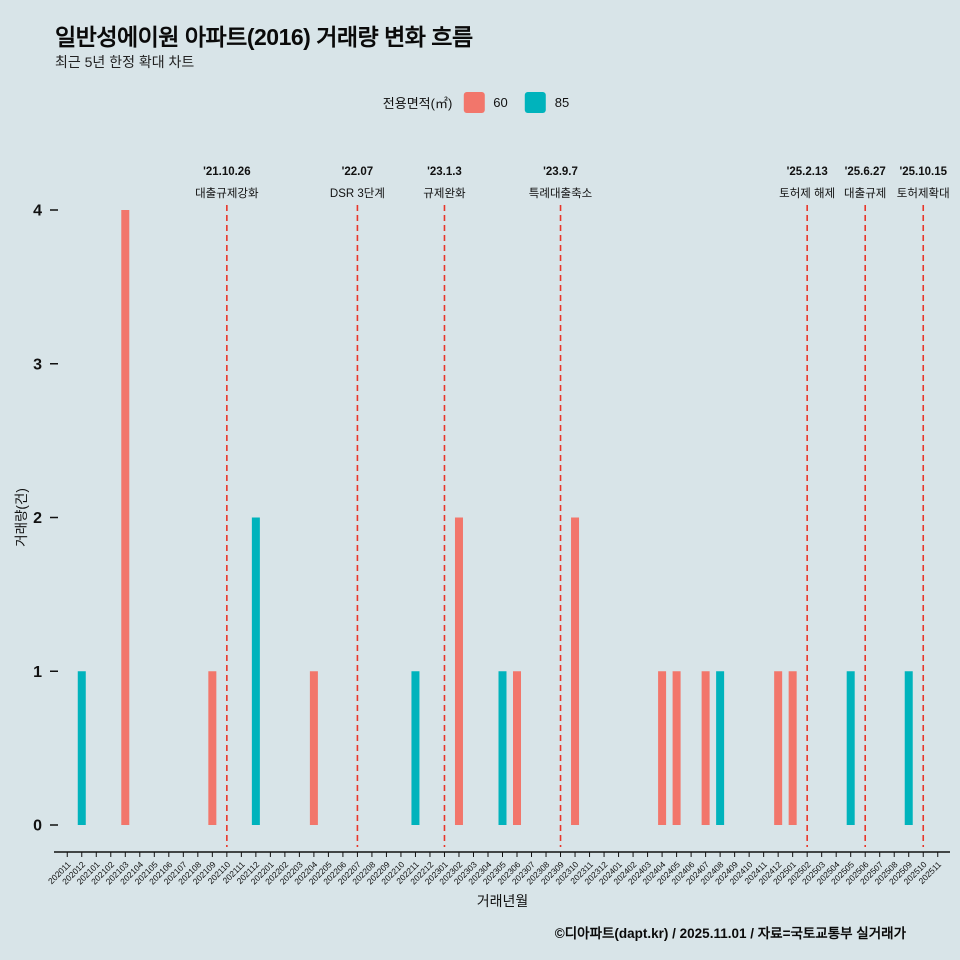 Image resolution: width=960 pixels, height=960 pixels. Describe the element at coordinates (358, 172) in the screenshot. I see `annotation-date: '22.07` at that location.